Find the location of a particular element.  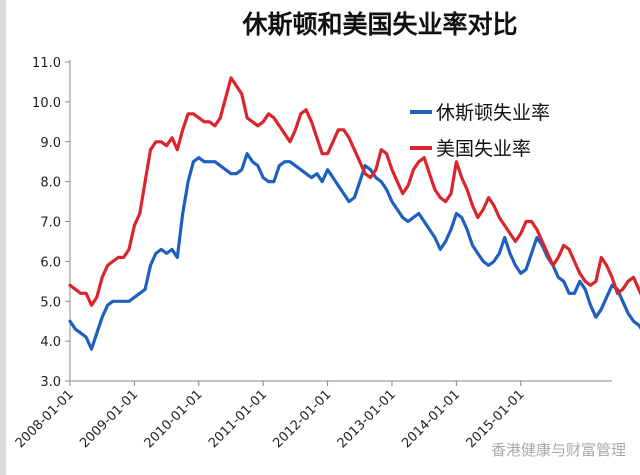

x-tick-label: 2011-01-01 is located at coordinates (238, 419).